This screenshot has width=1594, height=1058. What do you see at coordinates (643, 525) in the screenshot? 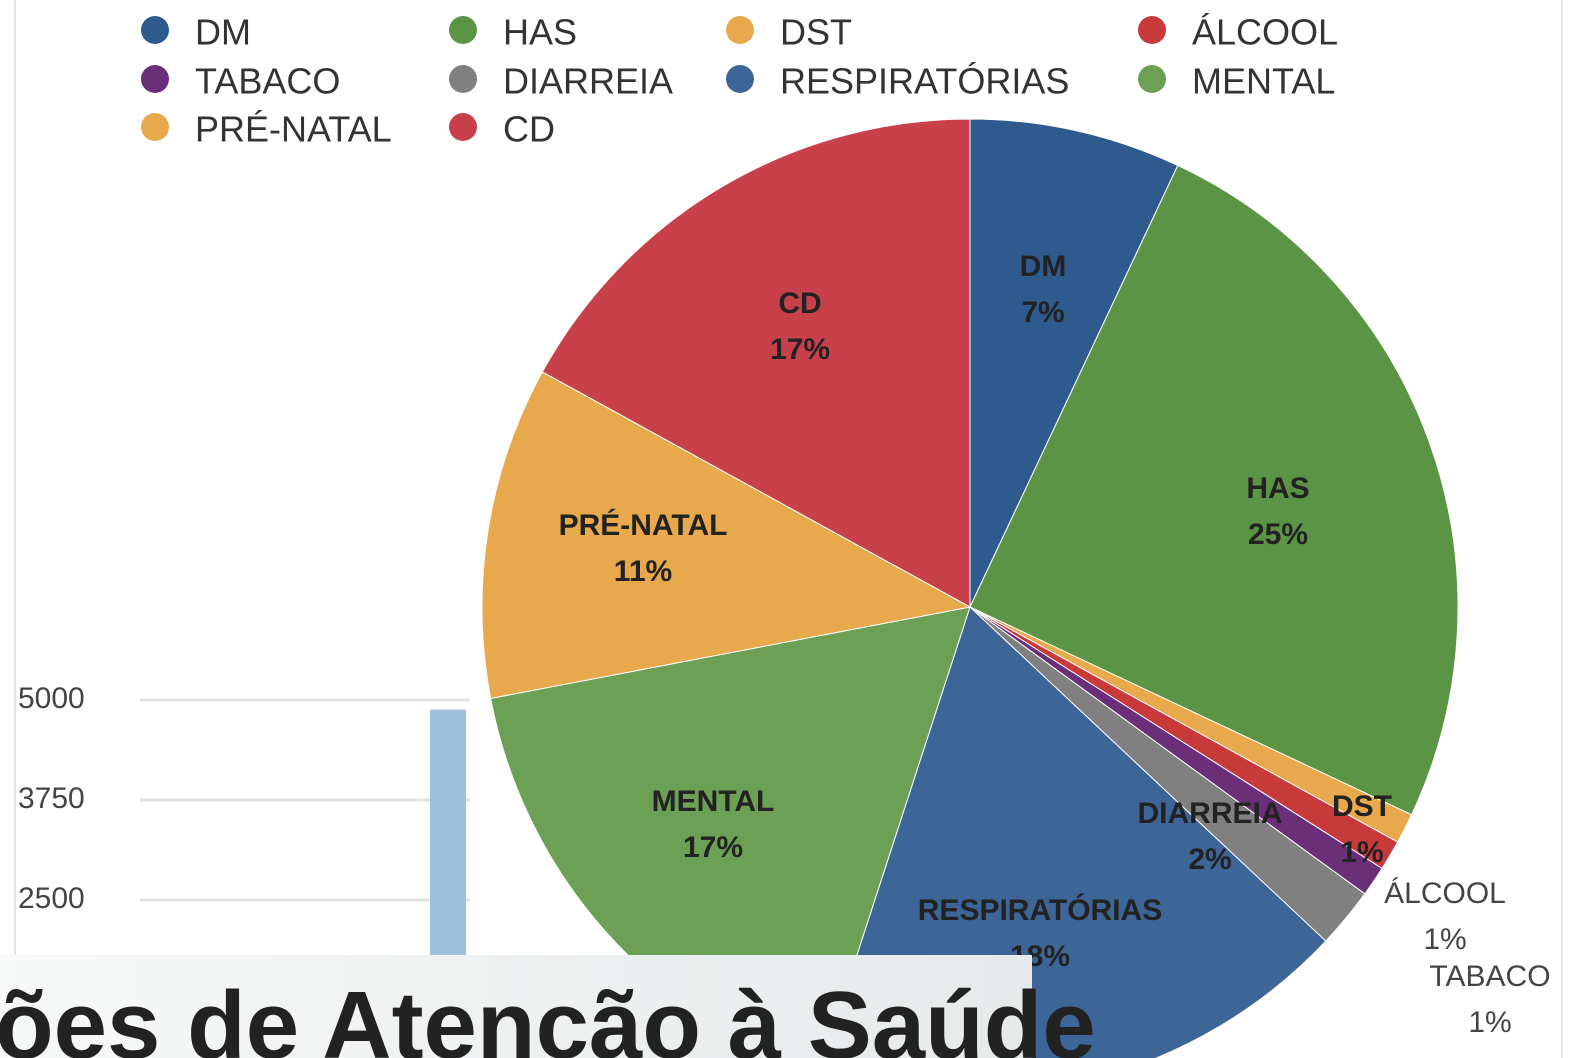
I see `slice-label: PRÉ-NATAL` at bounding box center [643, 525].